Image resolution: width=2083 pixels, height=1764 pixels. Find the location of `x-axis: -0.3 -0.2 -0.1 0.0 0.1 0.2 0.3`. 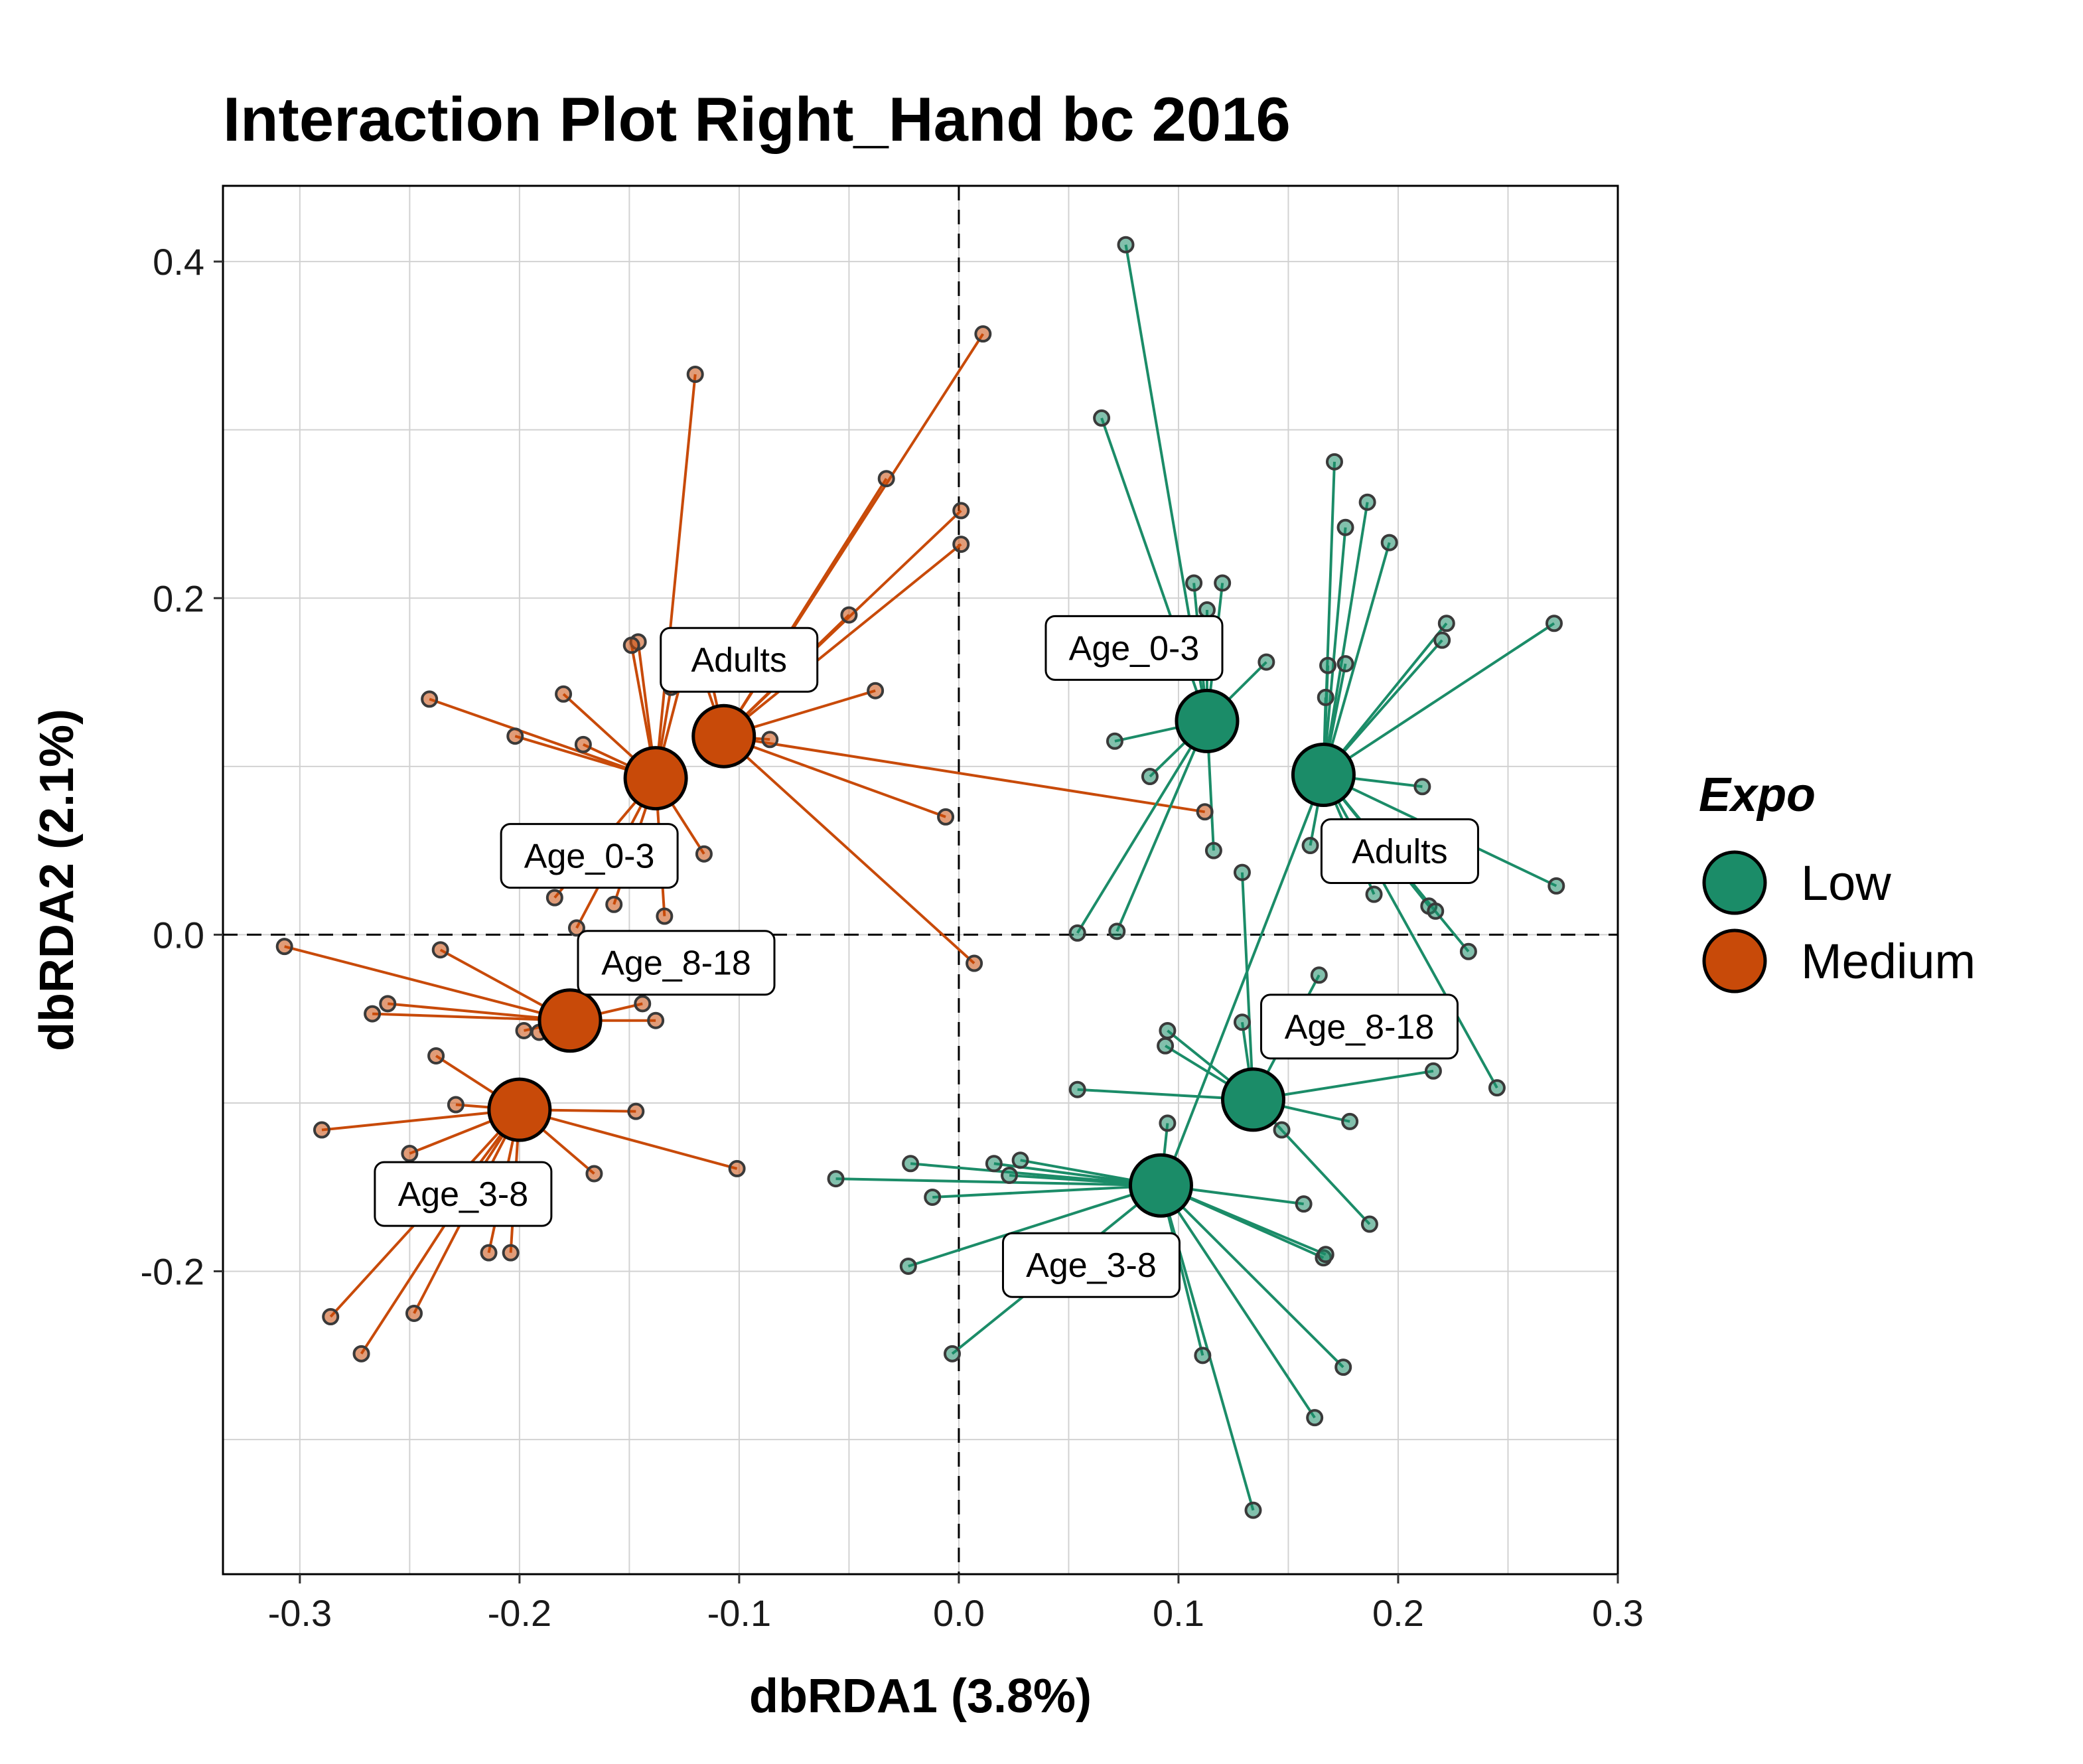

x-axis: -0.3 -0.2 -0.1 0.0 0.1 0.2 0.3 is located at coordinates (933, 1603).